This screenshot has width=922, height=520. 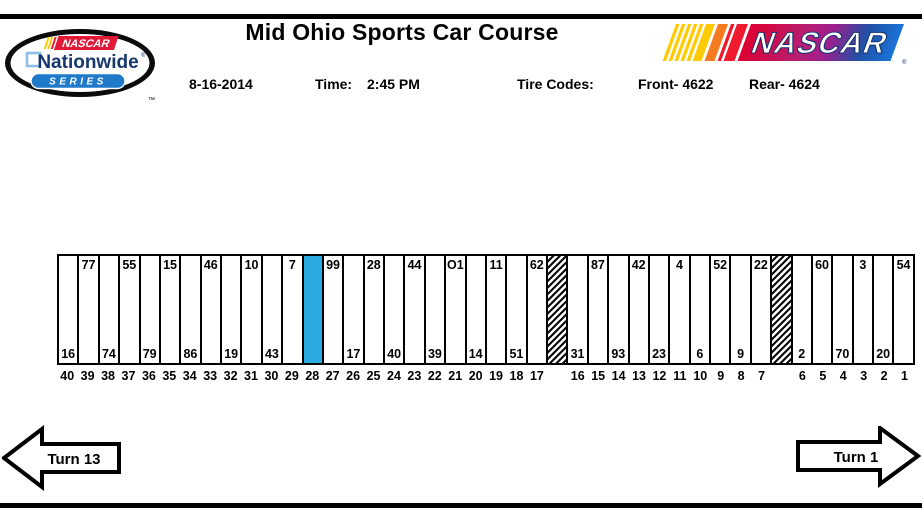 What do you see at coordinates (516, 353) in the screenshot?
I see `car-number: 51` at bounding box center [516, 353].